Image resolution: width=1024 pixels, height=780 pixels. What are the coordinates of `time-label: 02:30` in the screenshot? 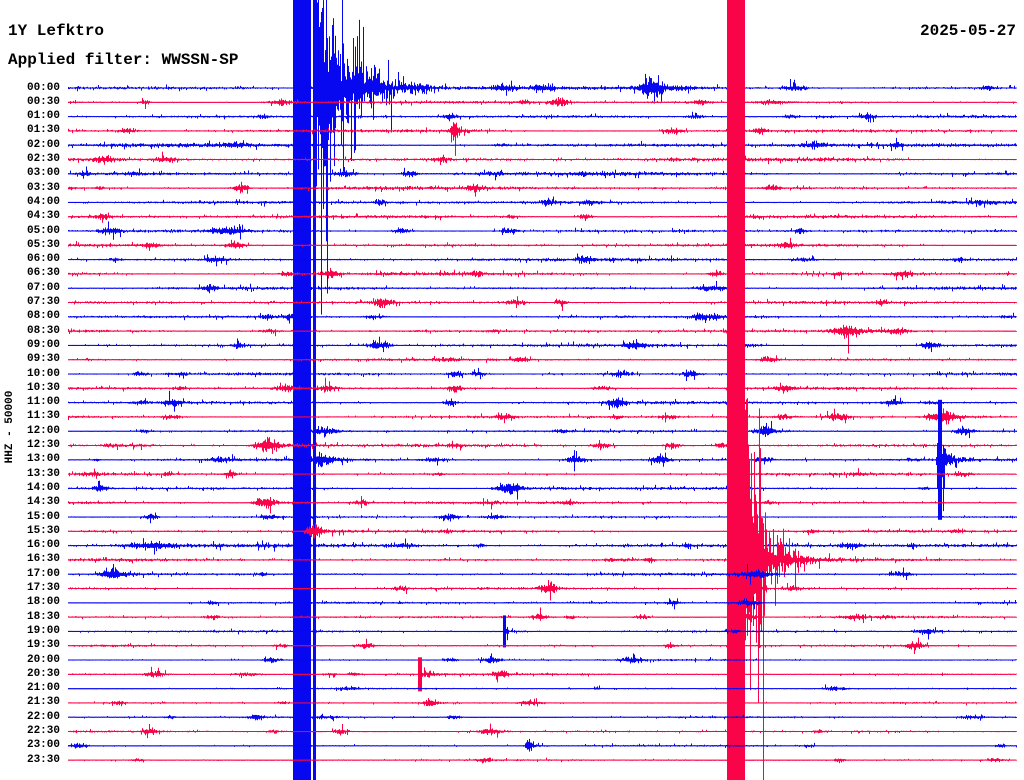 It's located at (43, 159).